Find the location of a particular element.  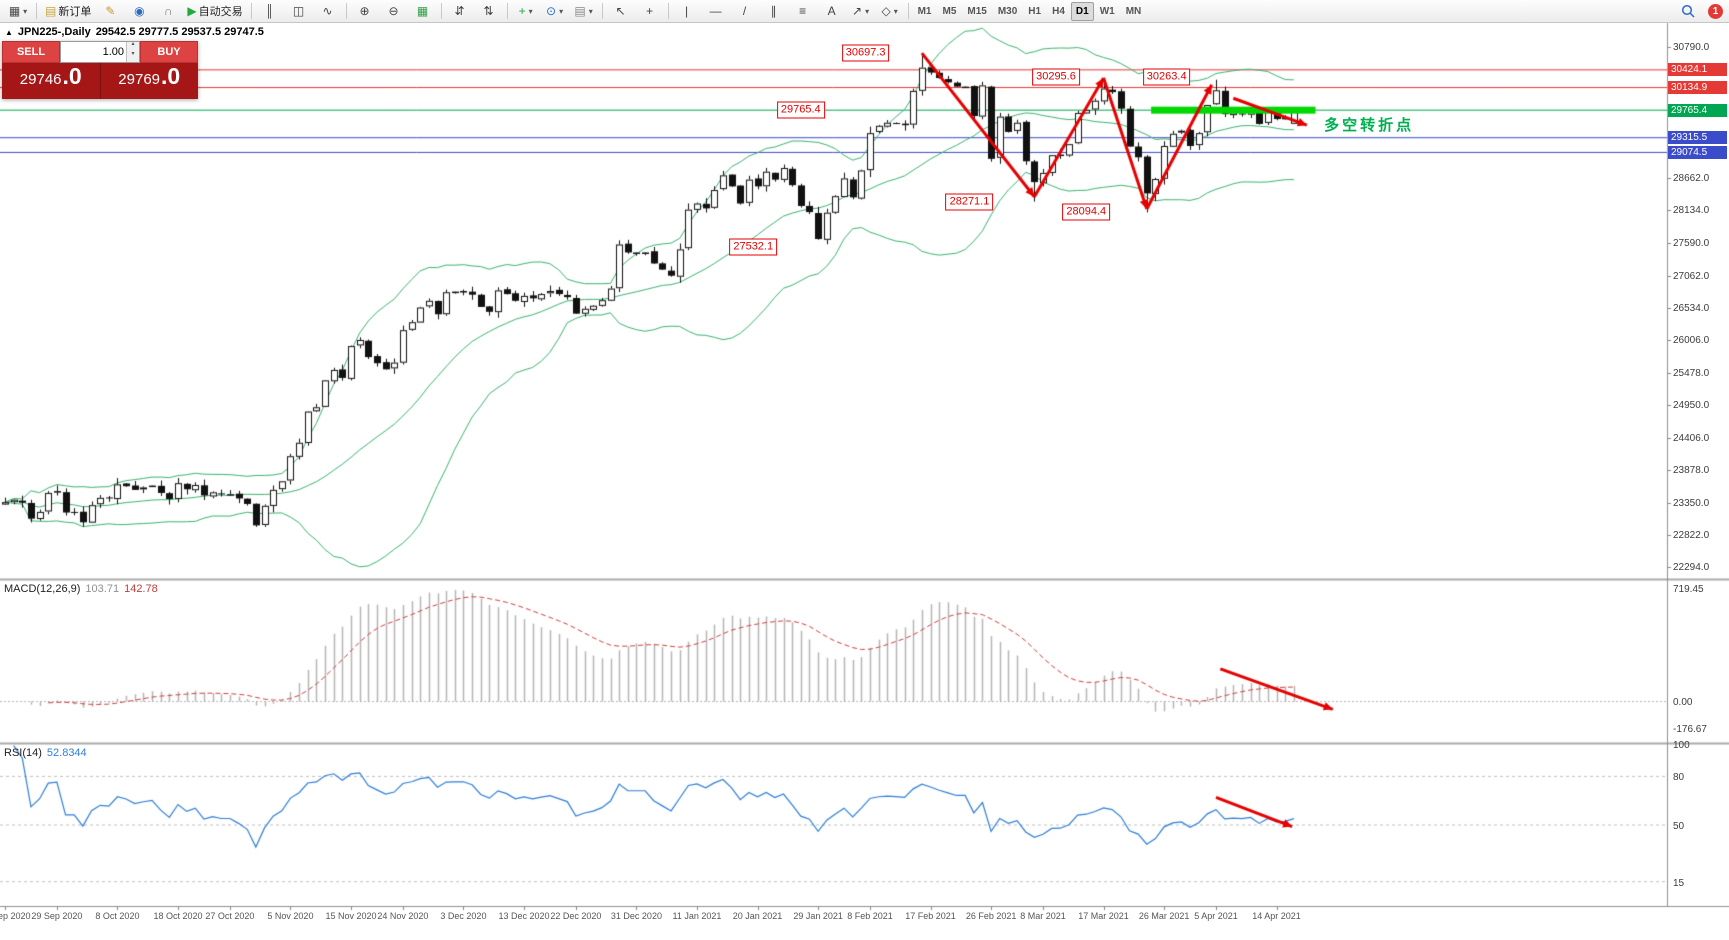

text-tool-icon: A is located at coordinates (831, 11).